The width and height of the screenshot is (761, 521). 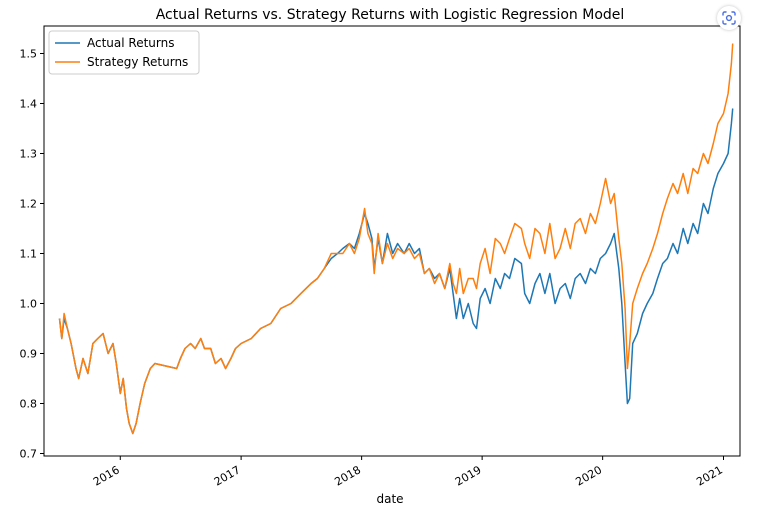 I want to click on lens-glyph-icon, so click(x=729, y=18).